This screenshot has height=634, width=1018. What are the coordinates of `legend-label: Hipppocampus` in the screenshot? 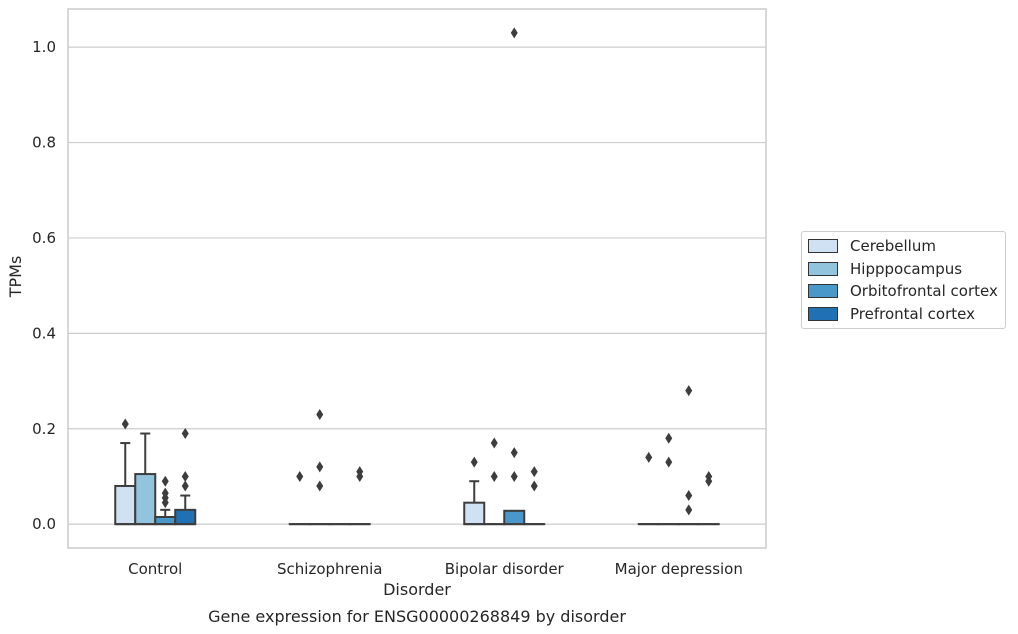 It's located at (906, 268).